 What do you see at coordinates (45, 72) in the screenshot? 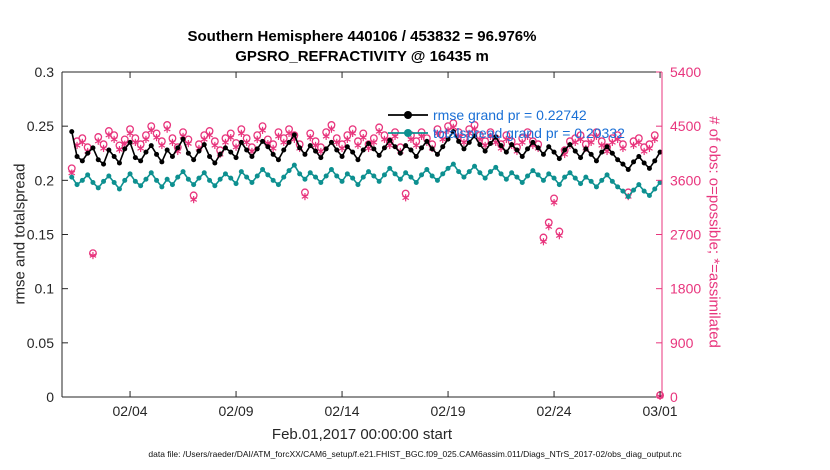
I see `svg-text: 0.3` at bounding box center [45, 72].